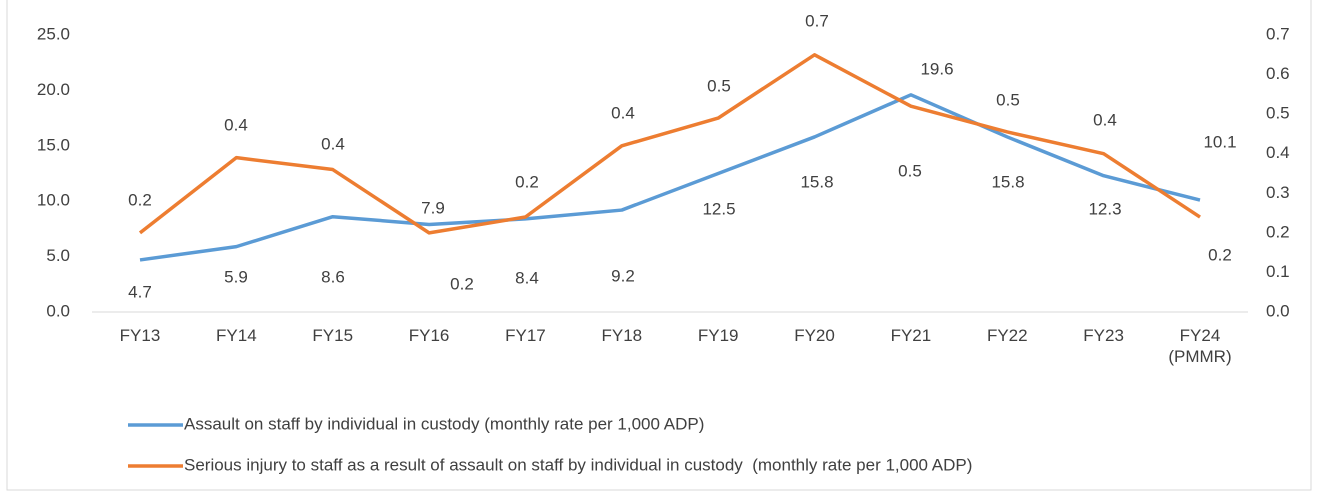 This screenshot has width=1319, height=499. Describe the element at coordinates (911, 335) in the screenshot. I see `x-tick-label: FY21` at that location.